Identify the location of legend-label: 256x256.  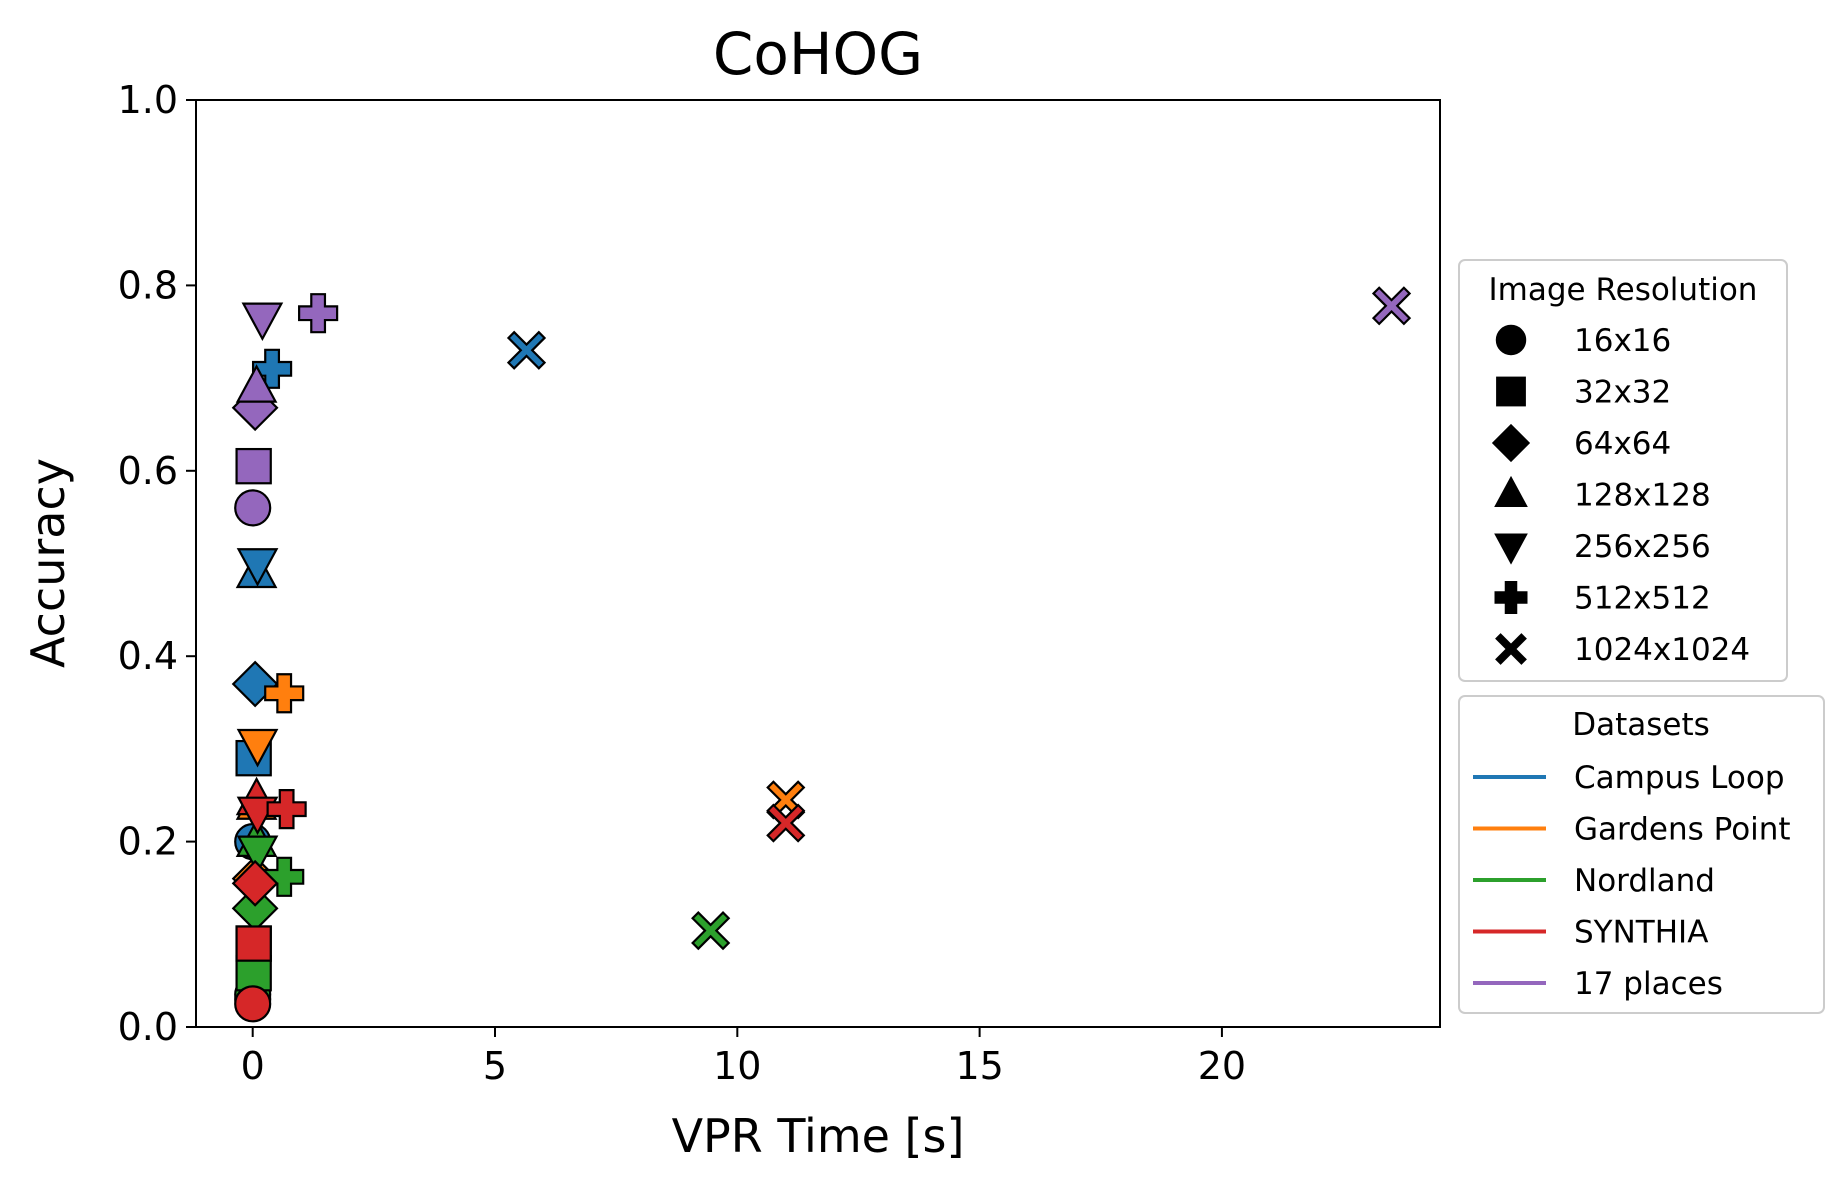
(1642, 547).